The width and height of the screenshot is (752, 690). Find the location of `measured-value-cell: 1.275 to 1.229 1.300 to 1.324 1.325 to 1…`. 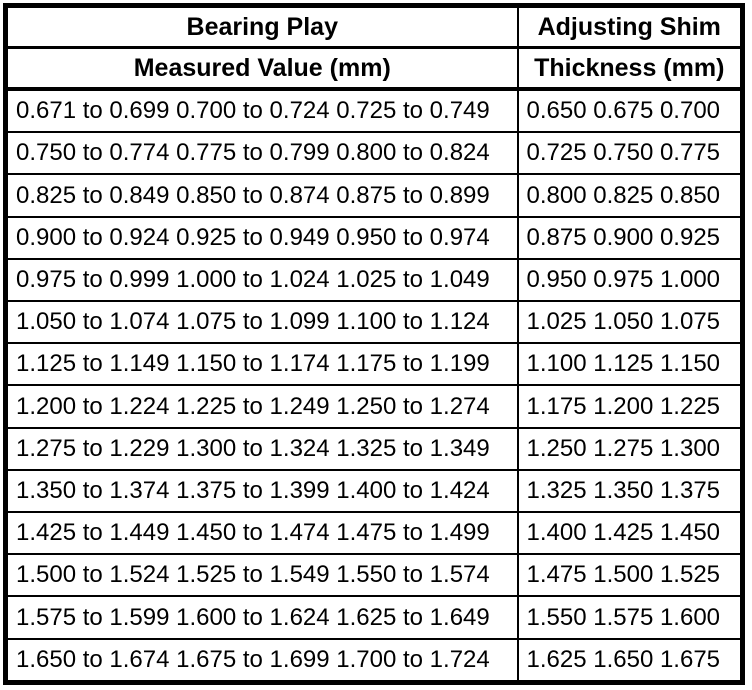

measured-value-cell: 1.275 to 1.229 1.300 to 1.324 1.325 to 1… is located at coordinates (261, 448).